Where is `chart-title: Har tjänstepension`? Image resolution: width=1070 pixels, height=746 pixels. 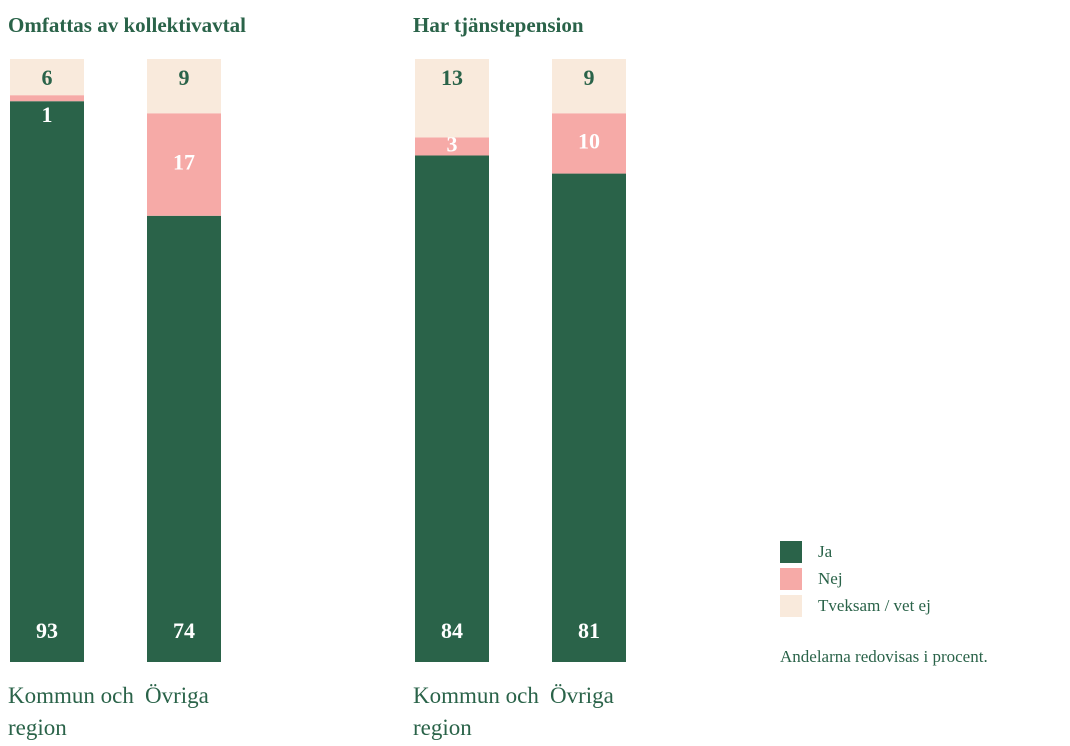
chart-title: Har tjänstepension is located at coordinates (498, 25).